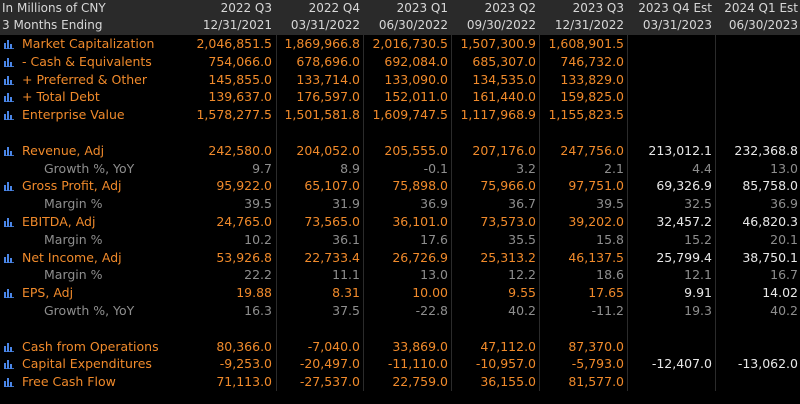  I want to click on row-label-margin: Margin %, so click(73, 204).